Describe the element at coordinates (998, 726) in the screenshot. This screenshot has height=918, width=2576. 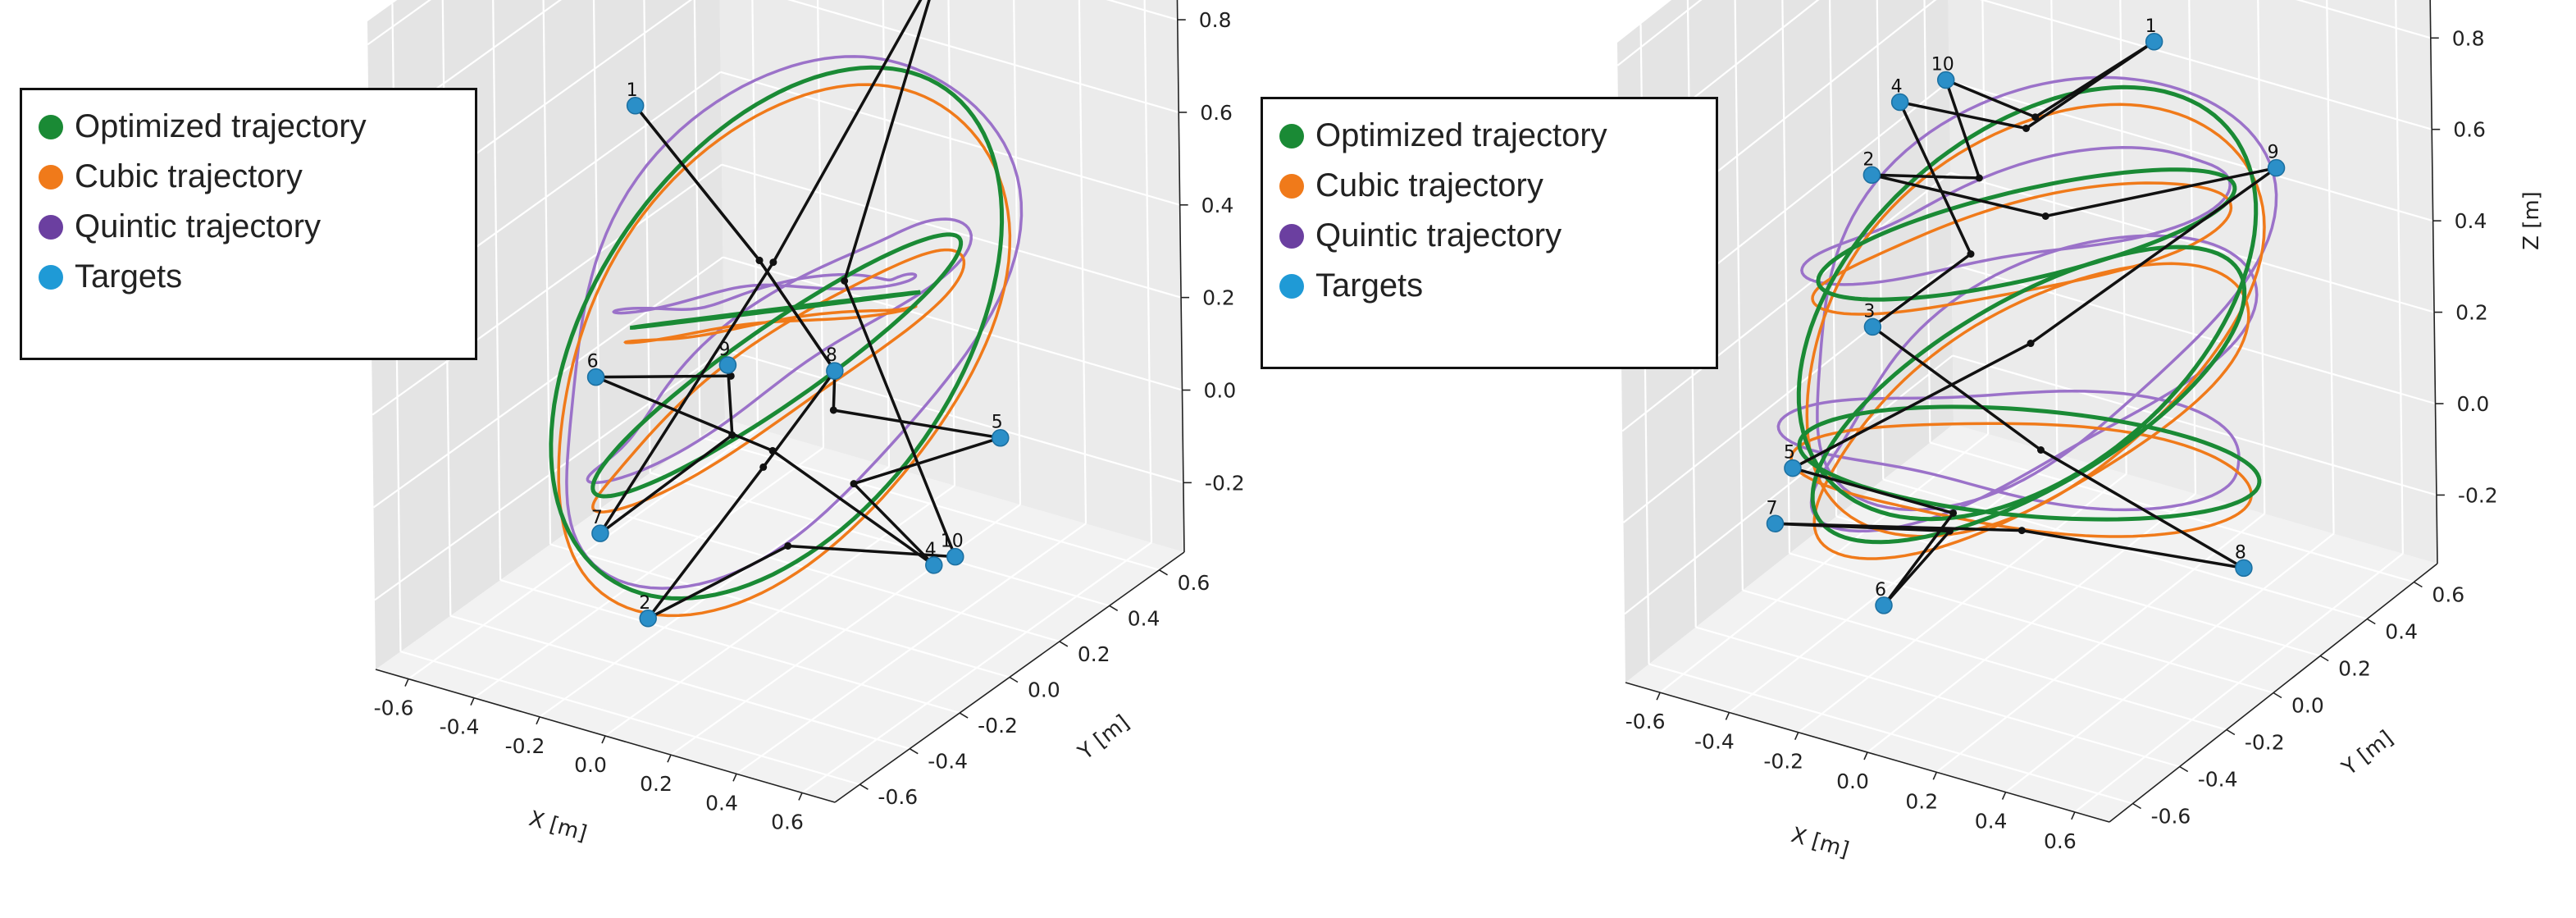
I see `y-tick-label: -0.2` at that location.